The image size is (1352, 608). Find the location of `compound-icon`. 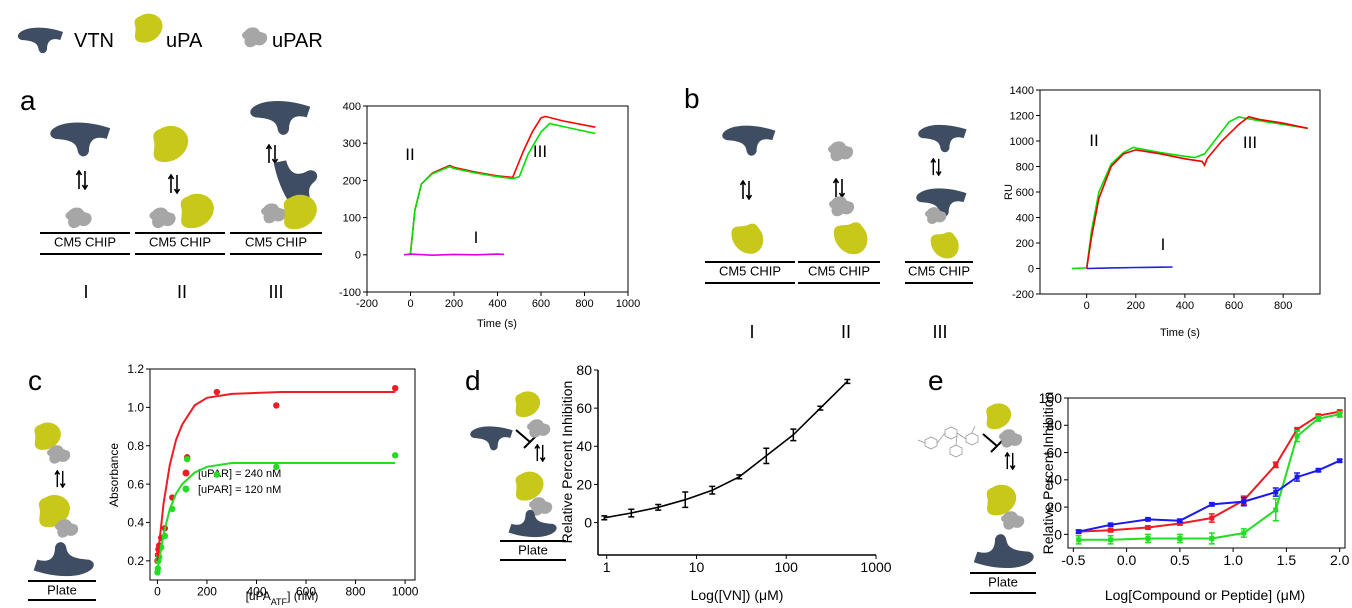

compound-icon is located at coordinates (948, 441).